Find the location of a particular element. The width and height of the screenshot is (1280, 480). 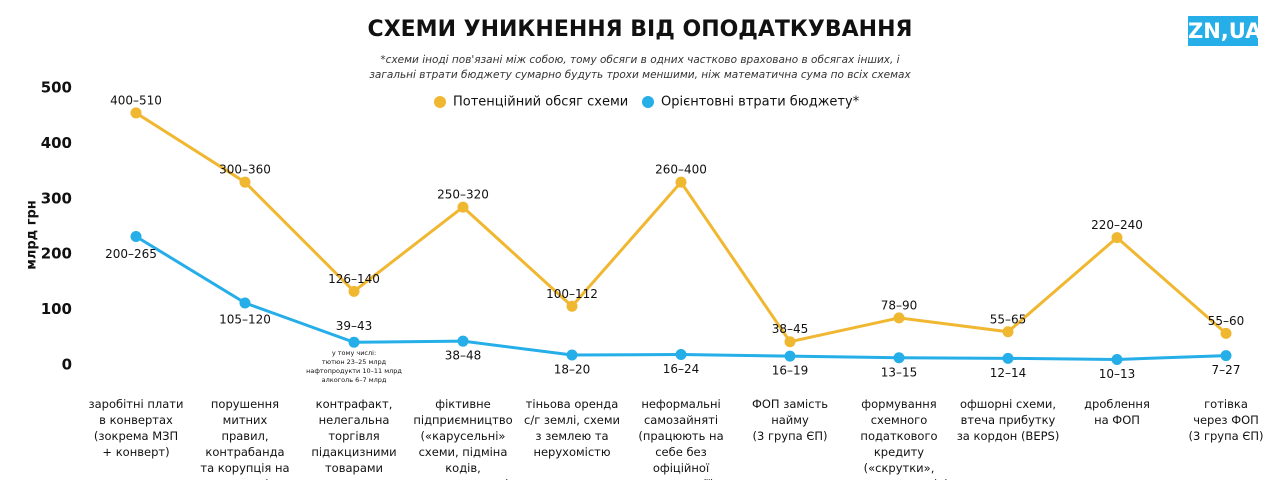

value-label: 260–400 is located at coordinates (681, 170).